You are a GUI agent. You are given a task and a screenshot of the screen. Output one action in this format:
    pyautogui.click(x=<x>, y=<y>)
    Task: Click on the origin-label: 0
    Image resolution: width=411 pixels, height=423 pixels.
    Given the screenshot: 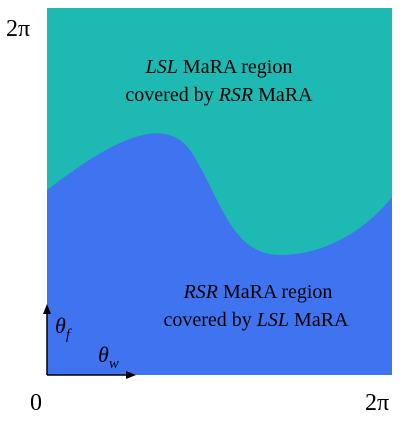 What is the action you would take?
    pyautogui.click(x=36, y=403)
    